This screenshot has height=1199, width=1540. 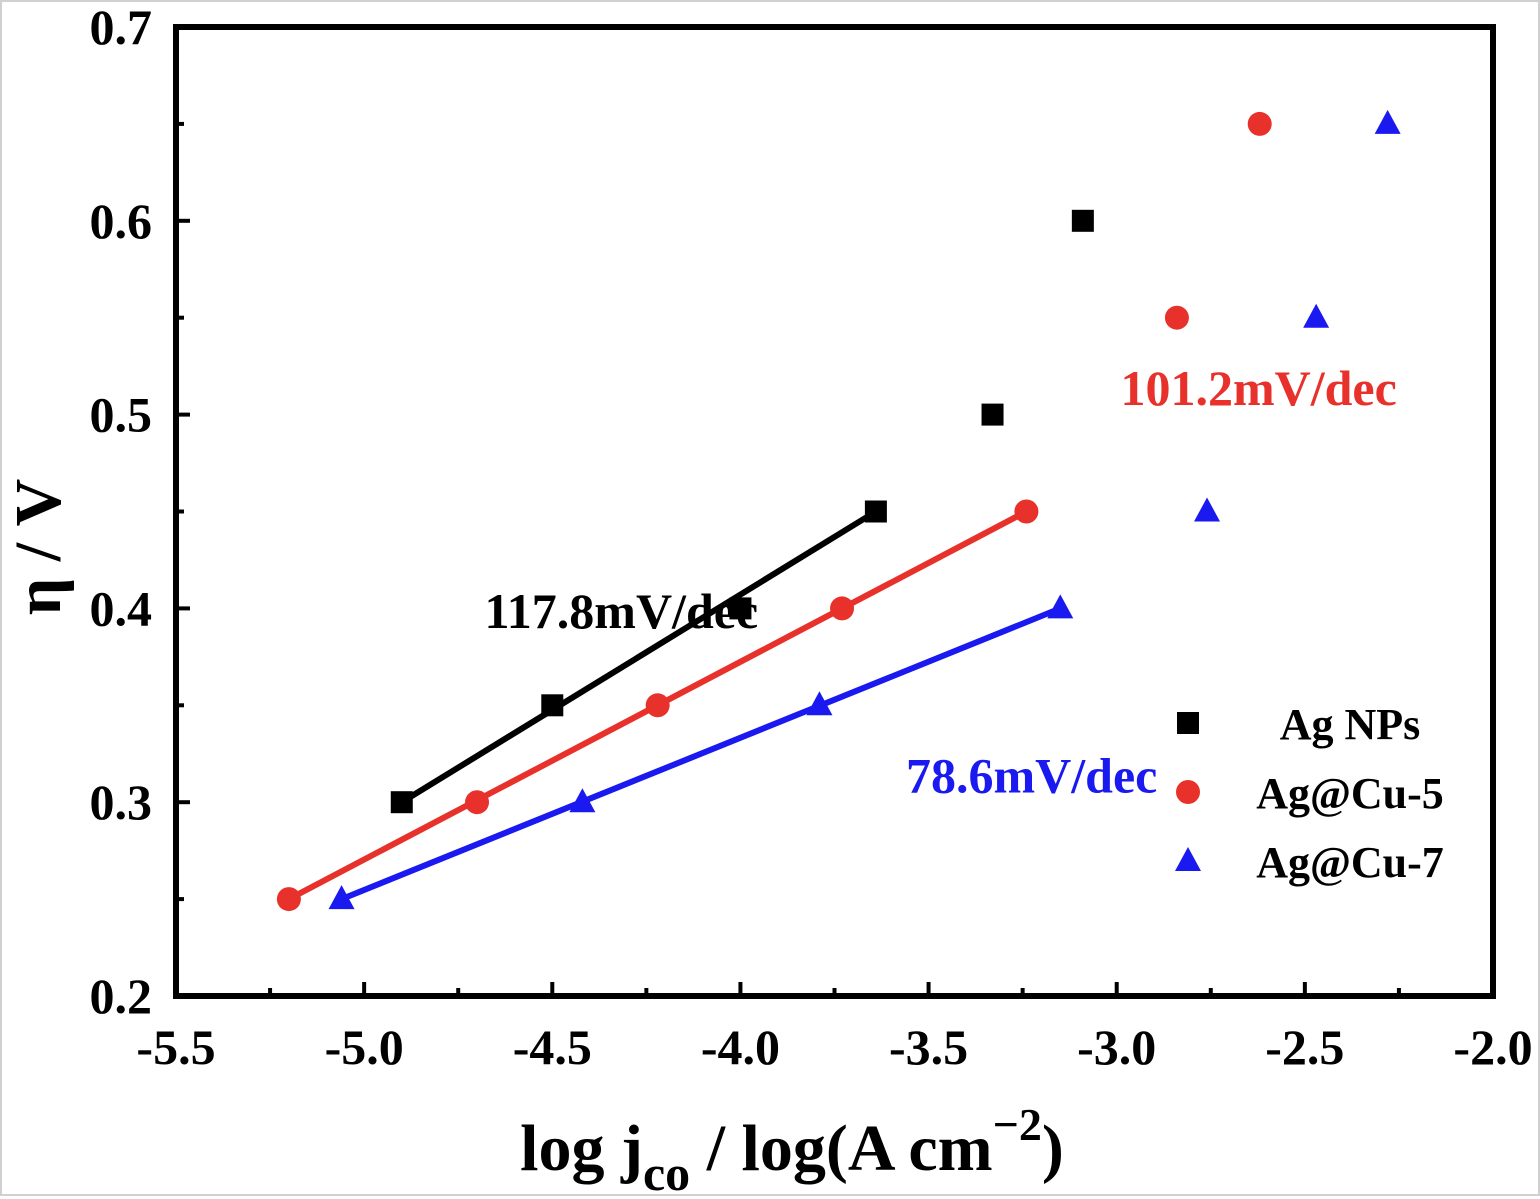 What do you see at coordinates (1116, 1047) in the screenshot?
I see `x-tick-label: -3.0` at bounding box center [1116, 1047].